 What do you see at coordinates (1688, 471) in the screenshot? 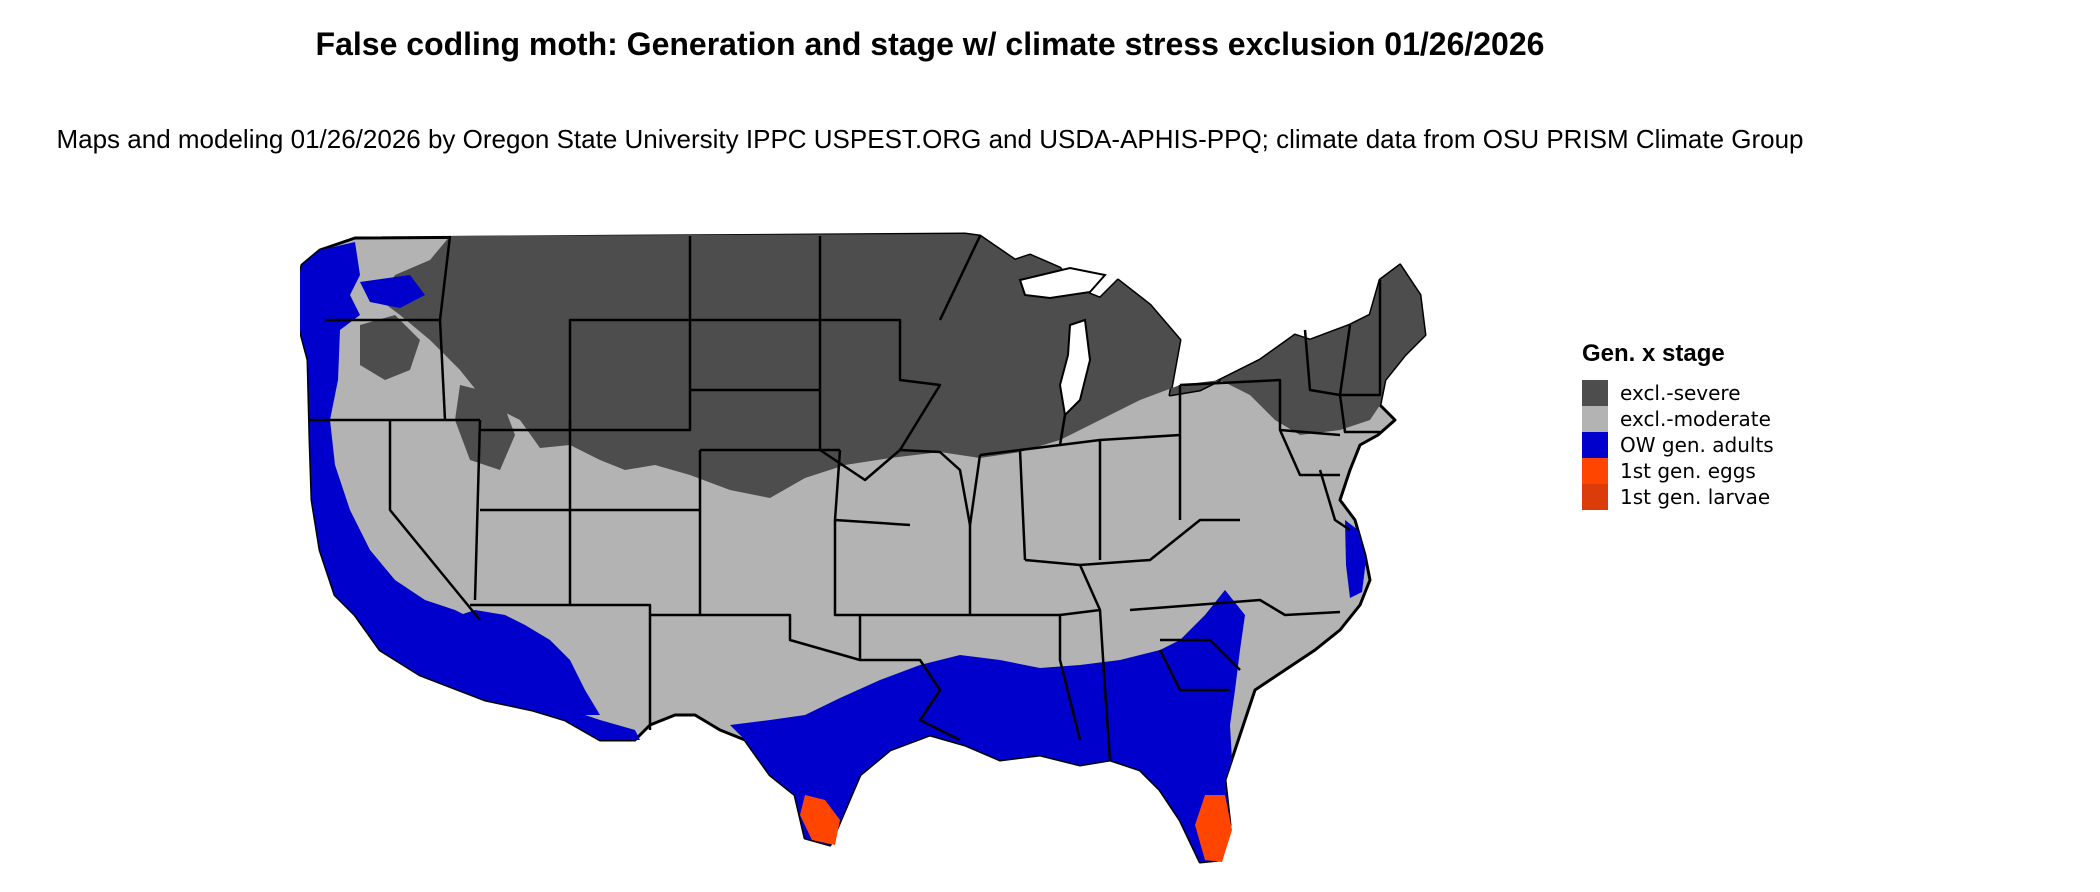
I see `legend-label: 1st gen. eggs` at bounding box center [1688, 471].